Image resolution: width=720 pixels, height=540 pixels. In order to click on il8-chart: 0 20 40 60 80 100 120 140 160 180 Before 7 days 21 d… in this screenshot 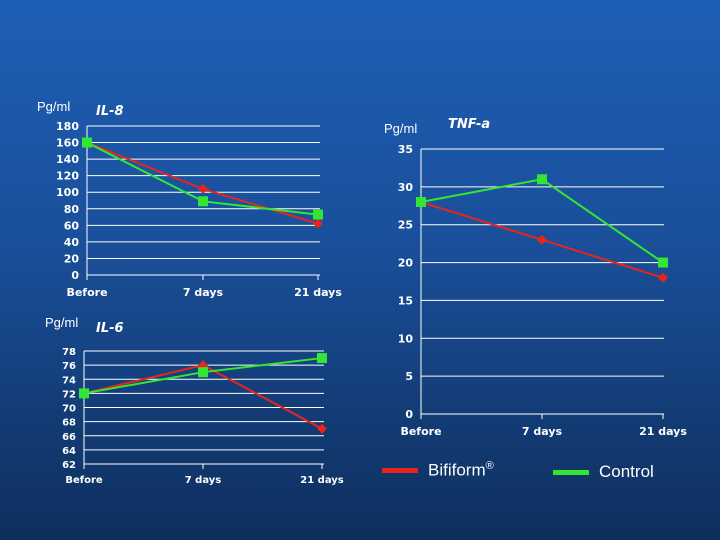, I will do `click(199, 209)`.